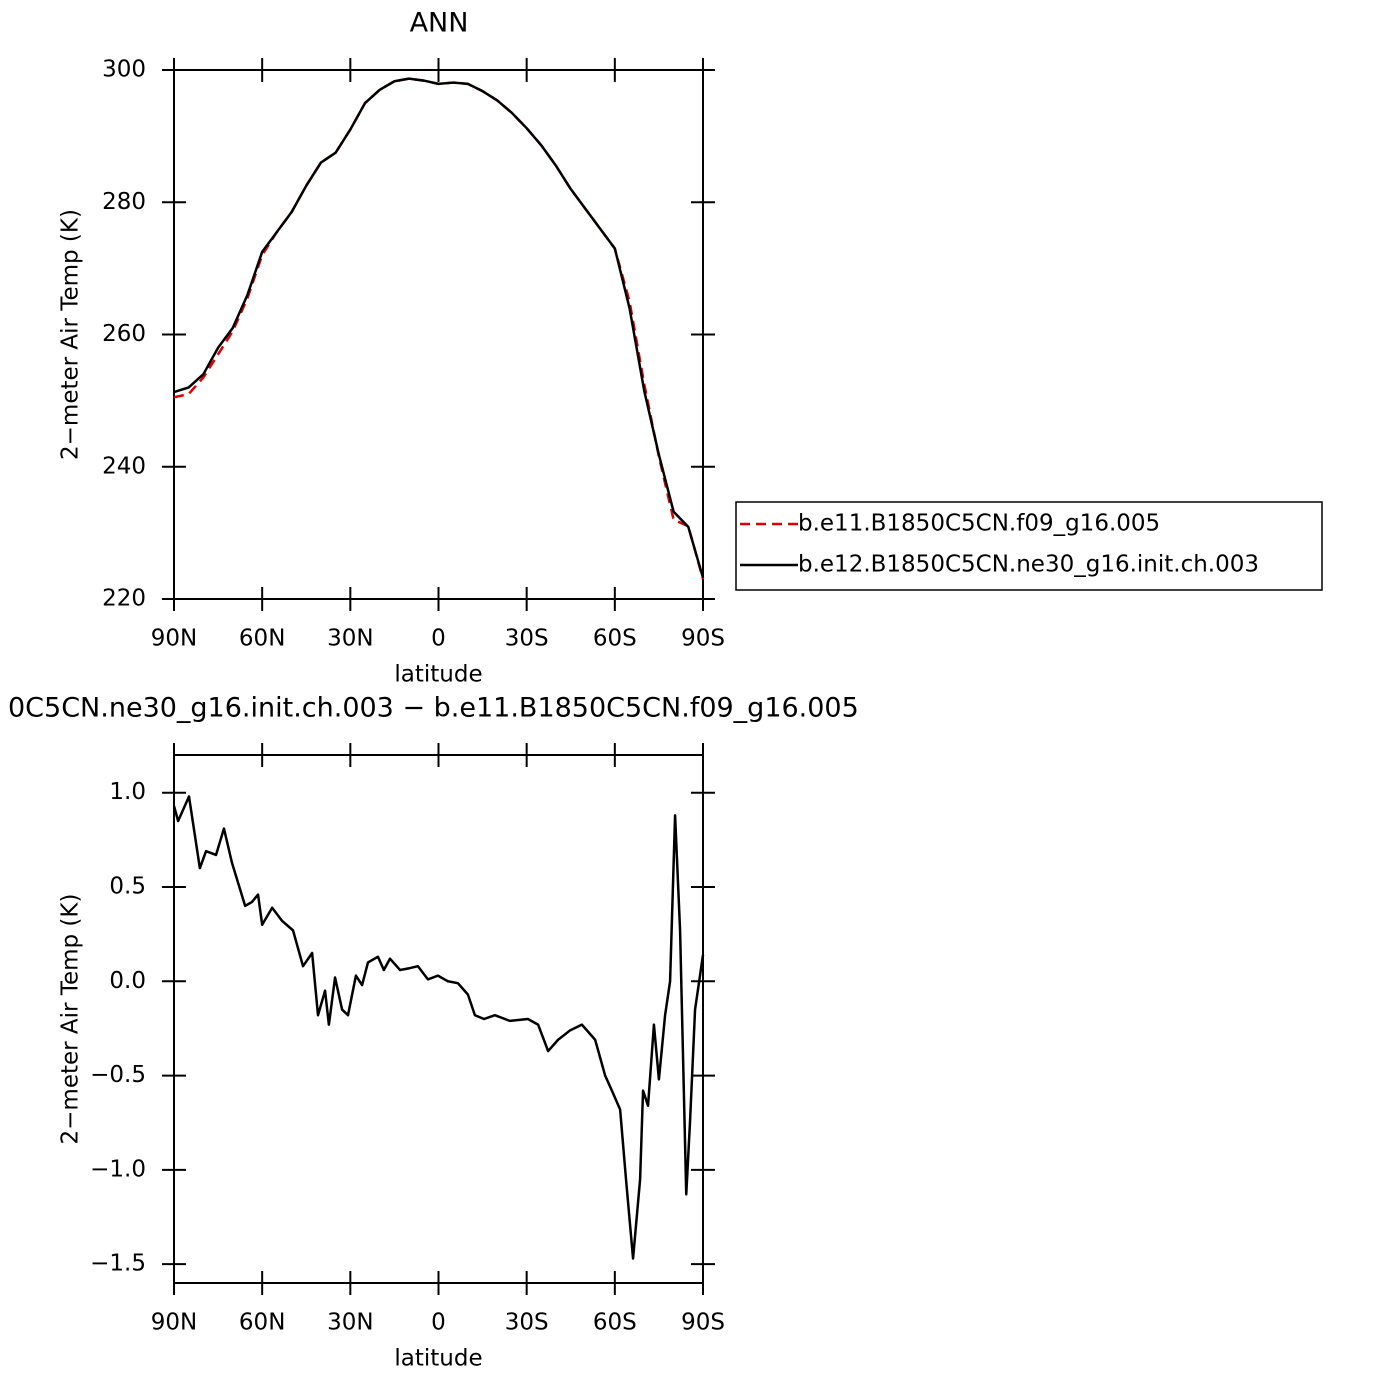  I want to click on legend-label: b.e11.B1850C5CN.f09_g16.005, so click(979, 524).